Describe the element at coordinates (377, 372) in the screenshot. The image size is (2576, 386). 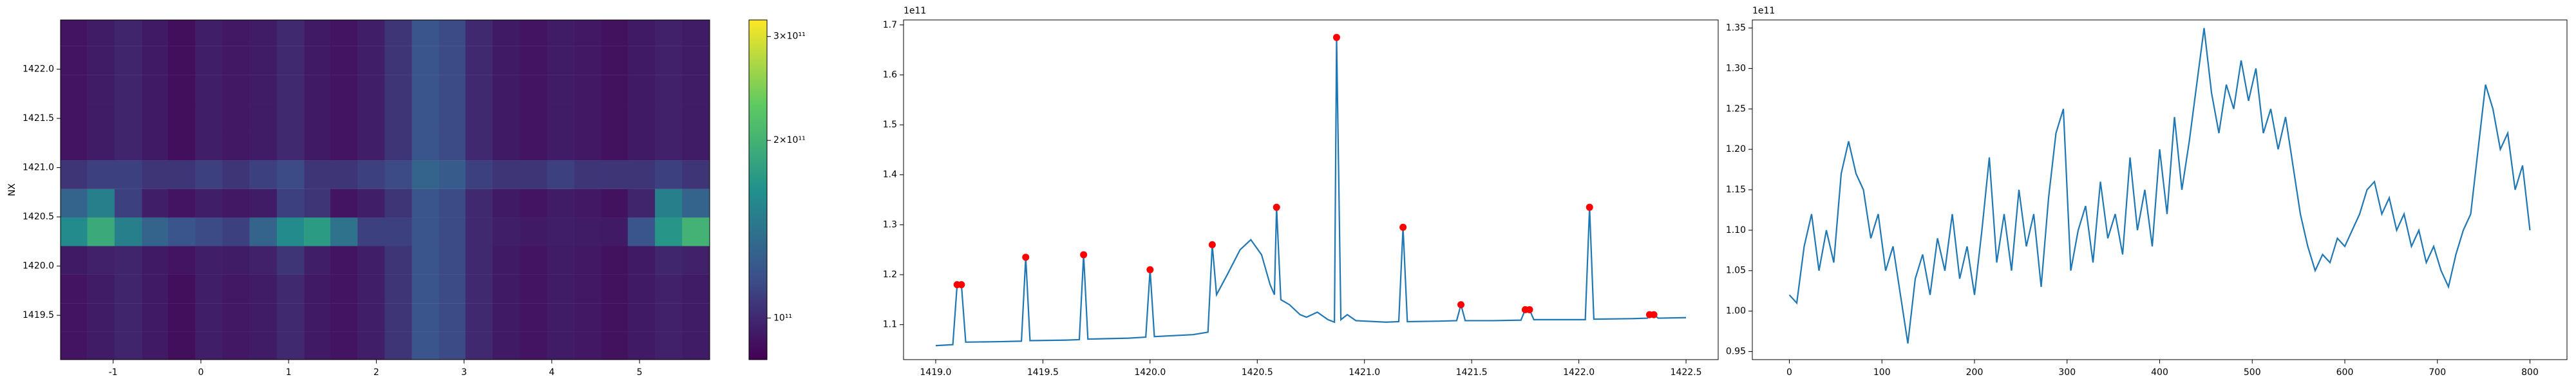
I see `x-tick-label: 2` at that location.